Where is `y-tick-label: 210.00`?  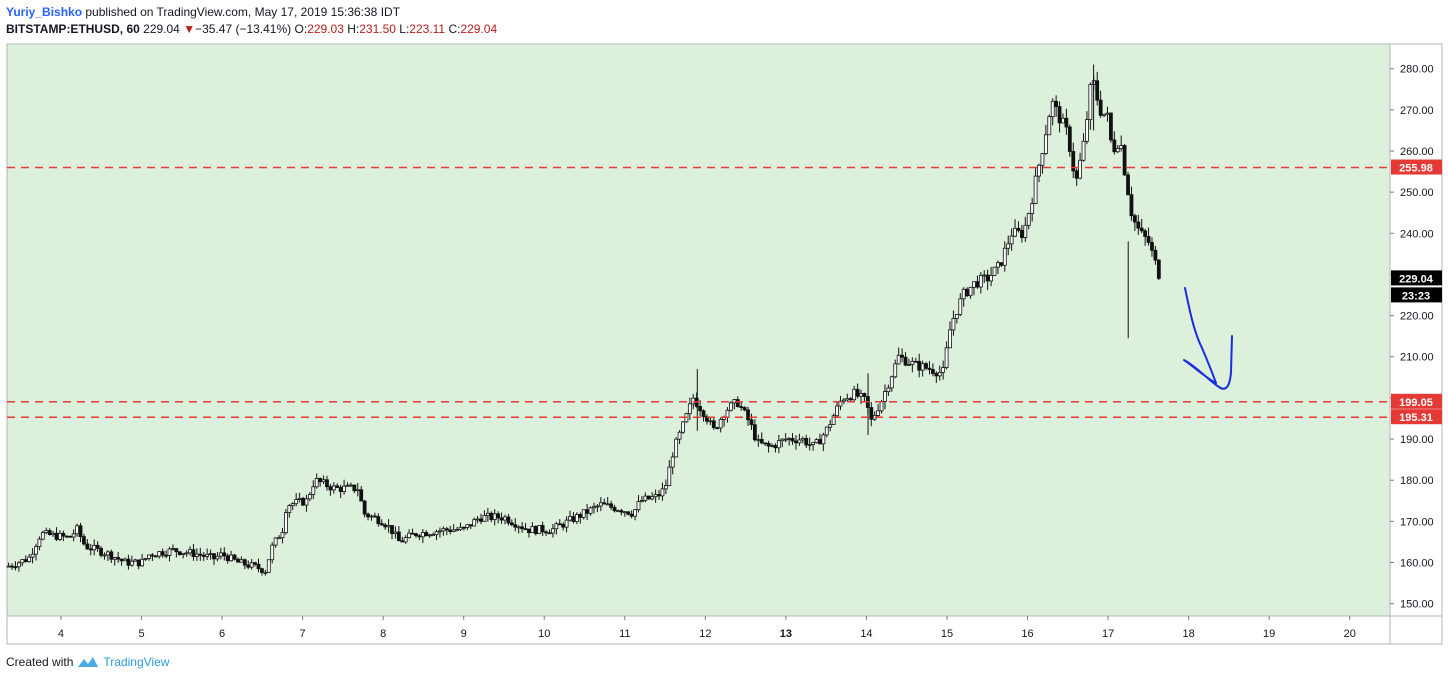
y-tick-label: 210.00 is located at coordinates (1417, 358).